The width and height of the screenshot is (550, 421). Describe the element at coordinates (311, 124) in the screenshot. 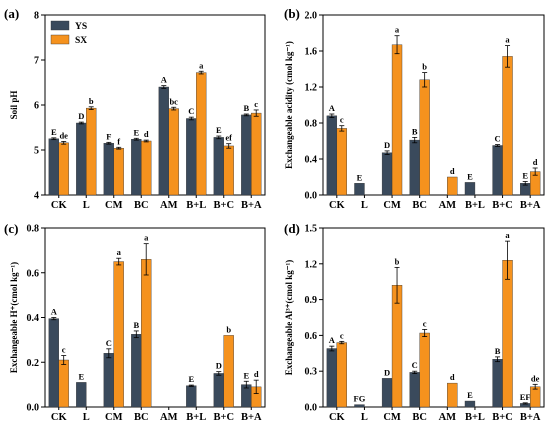

I see `y-tick-label: 0.8` at that location.